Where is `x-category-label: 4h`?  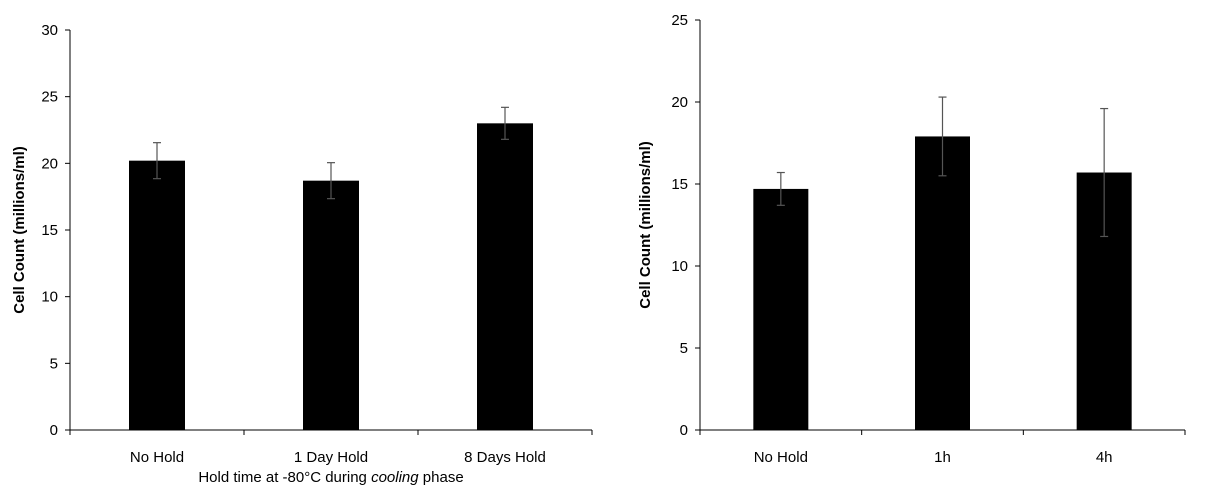 x-category-label: 4h is located at coordinates (1104, 457).